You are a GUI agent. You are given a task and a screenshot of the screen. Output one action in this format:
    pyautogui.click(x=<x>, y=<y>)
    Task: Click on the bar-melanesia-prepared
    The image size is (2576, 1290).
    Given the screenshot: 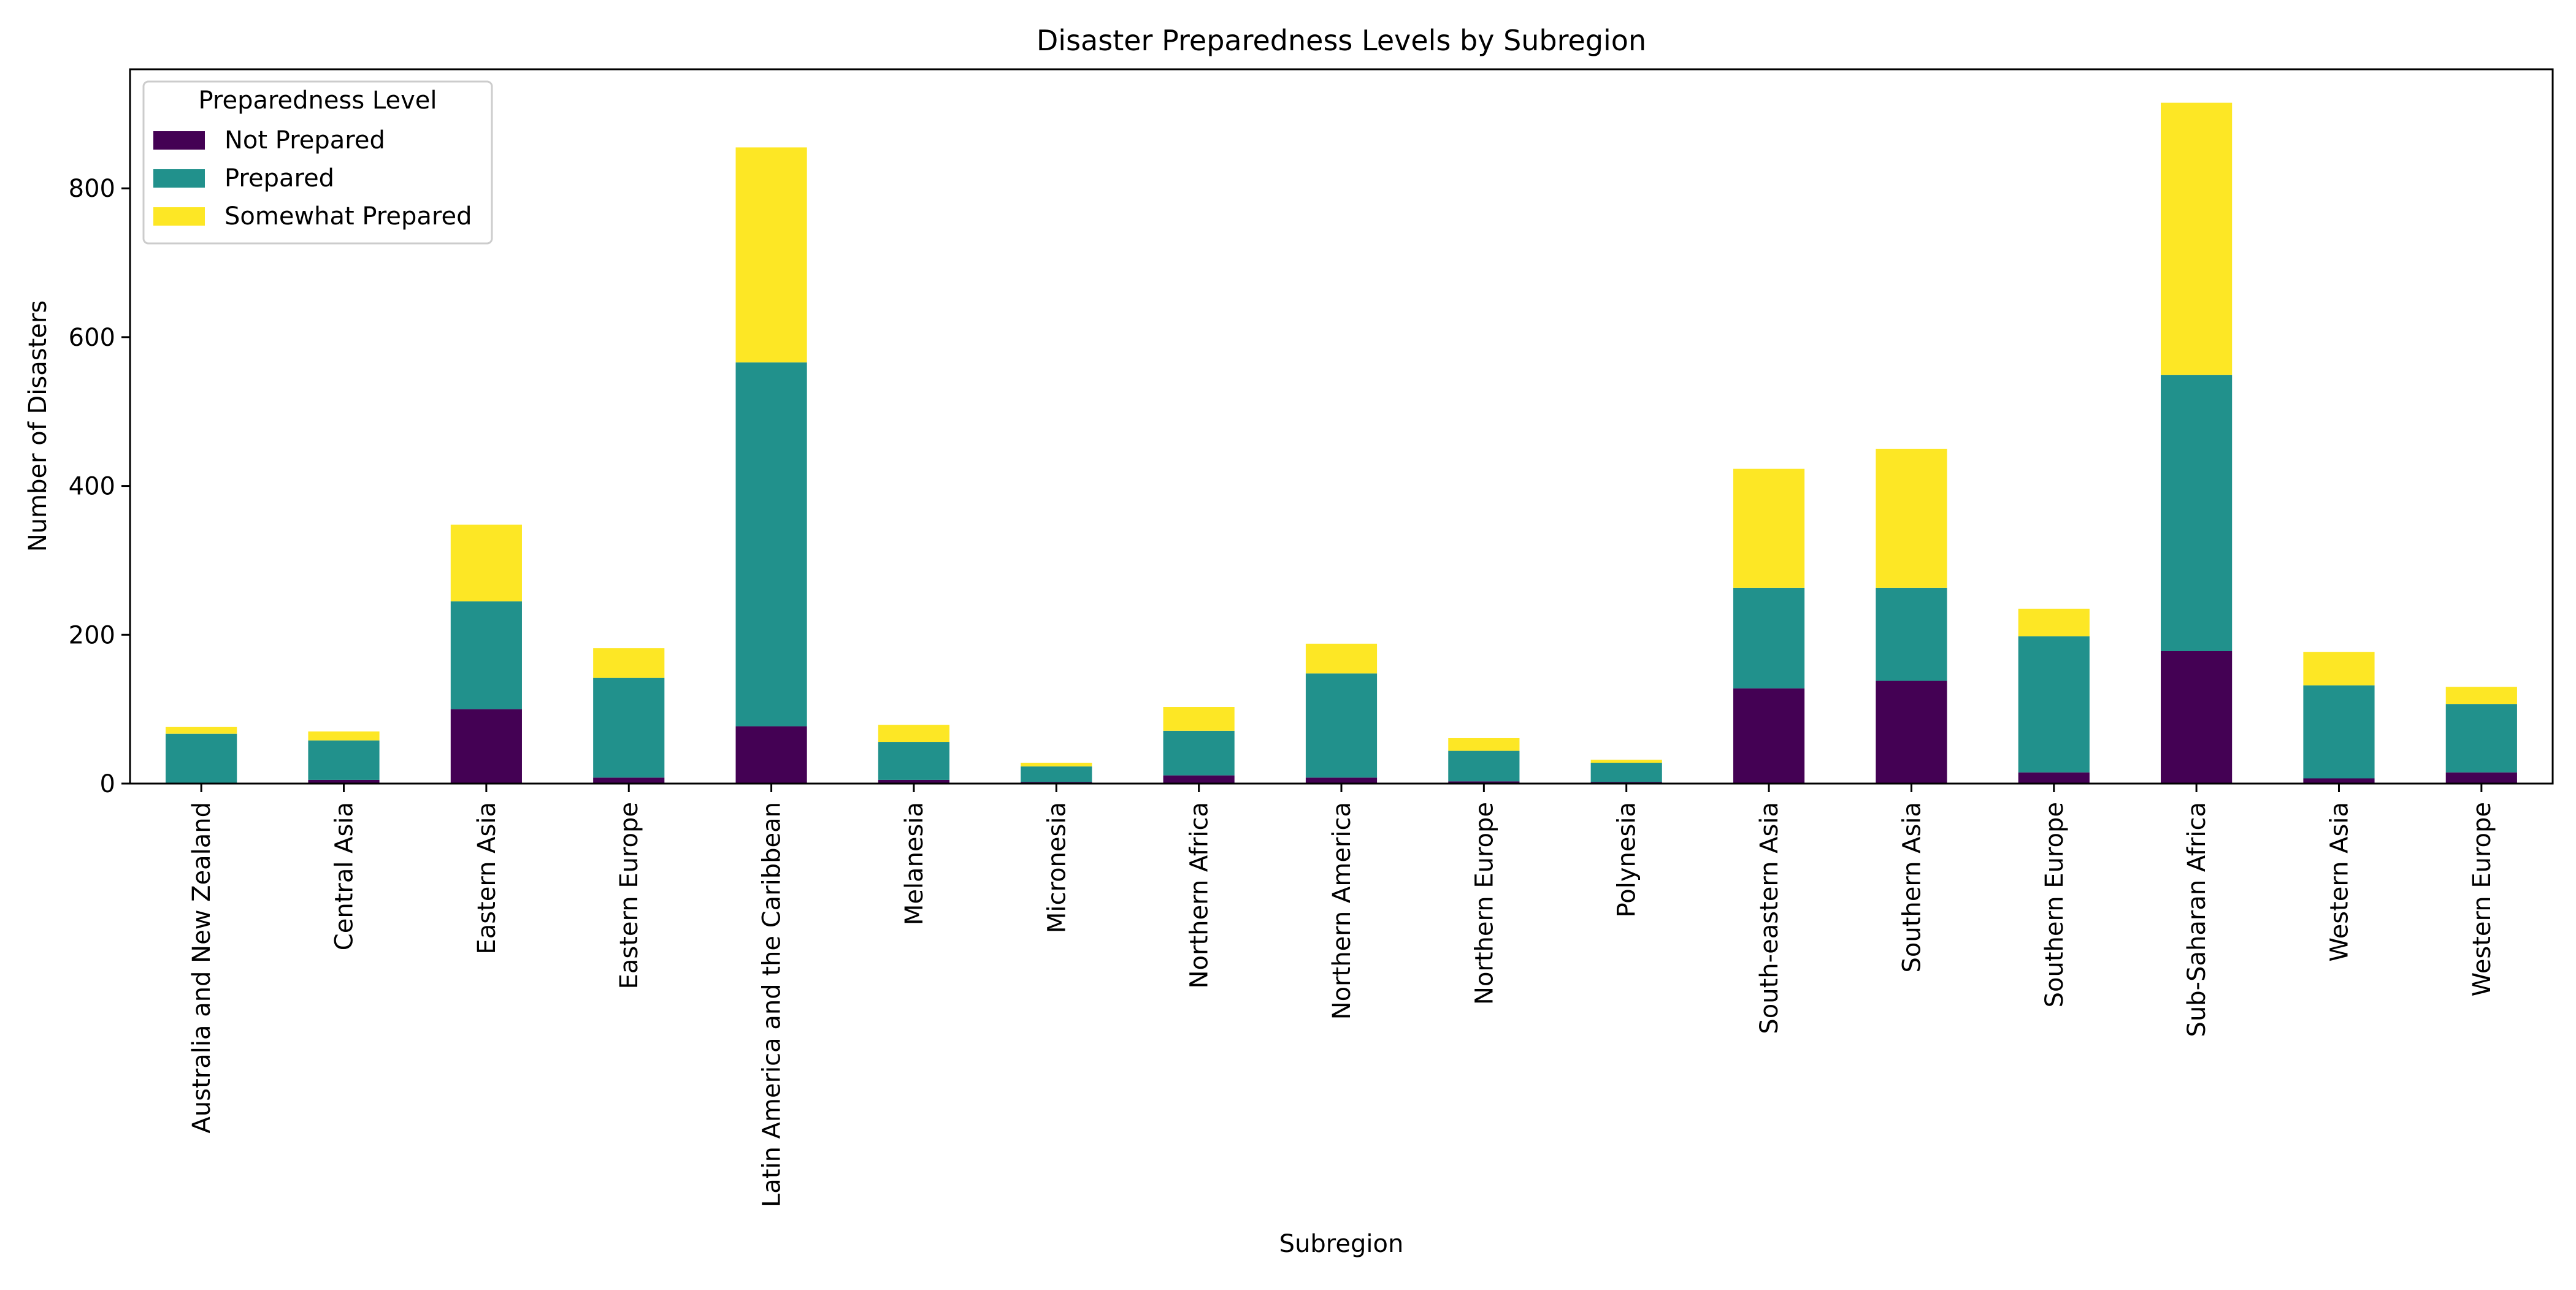 What is the action you would take?
    pyautogui.click(x=914, y=761)
    